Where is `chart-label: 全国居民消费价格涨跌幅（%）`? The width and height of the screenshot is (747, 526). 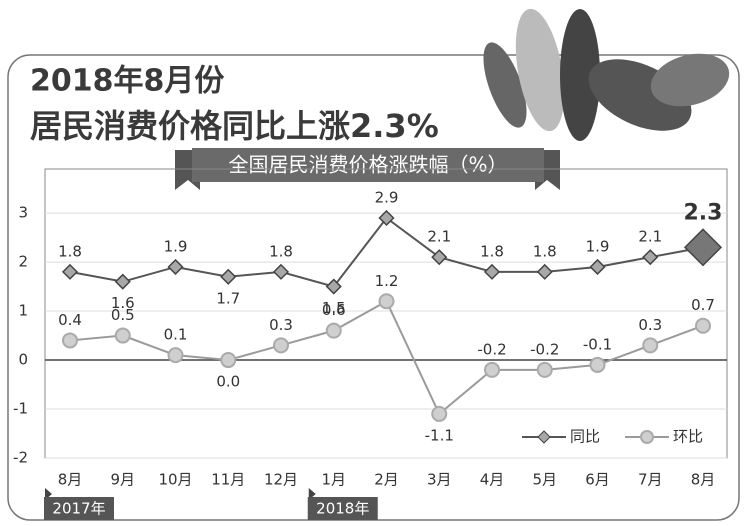 chart-label: 全国居民消费价格涨跌幅（%） is located at coordinates (367, 165).